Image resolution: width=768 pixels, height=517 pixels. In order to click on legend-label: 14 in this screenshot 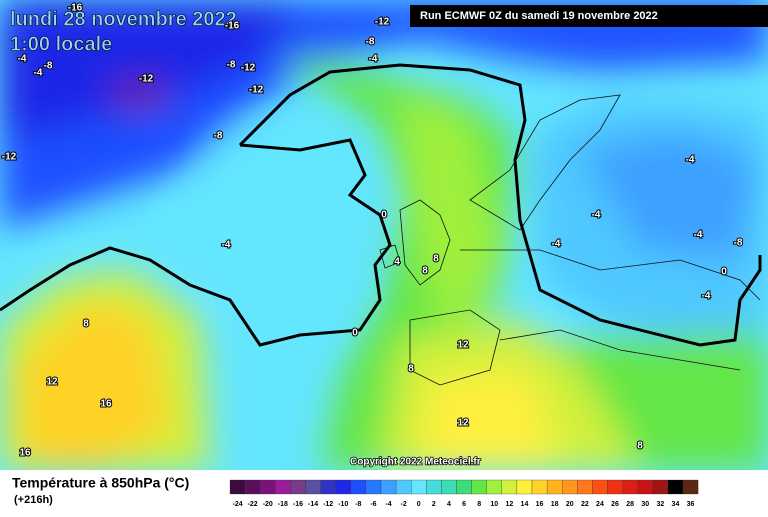, I will do `click(525, 504)`.